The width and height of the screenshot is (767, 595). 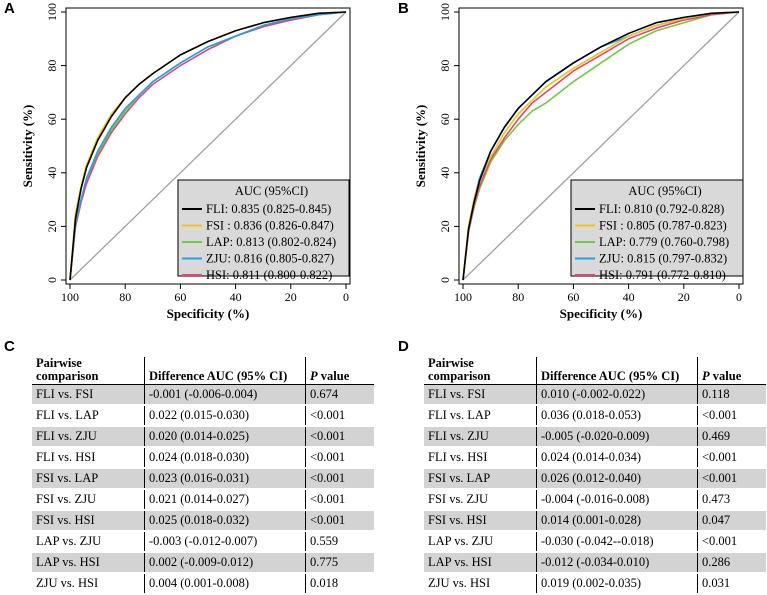 I want to click on legend-entry-fli: FLI: 0.835 (0.825-0.845), so click(x=268, y=209).